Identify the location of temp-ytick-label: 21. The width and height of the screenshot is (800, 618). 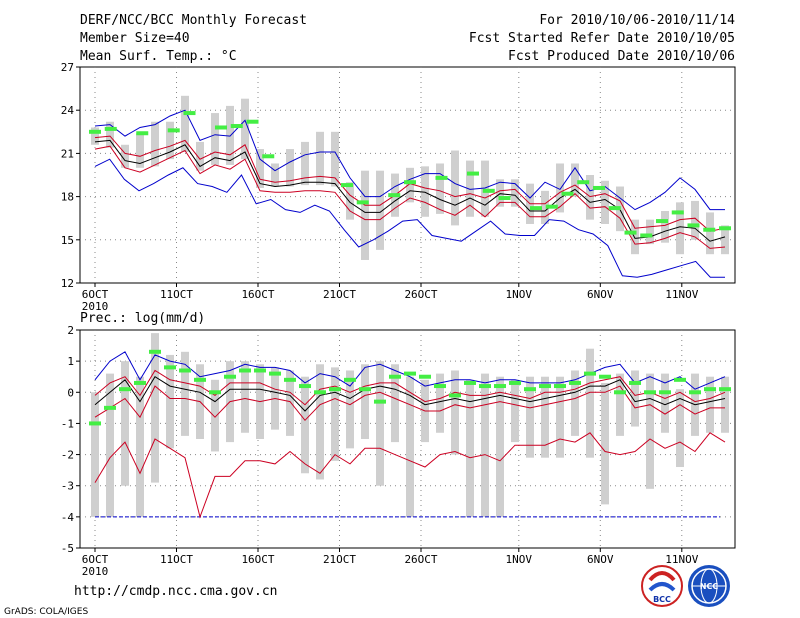
(67, 153).